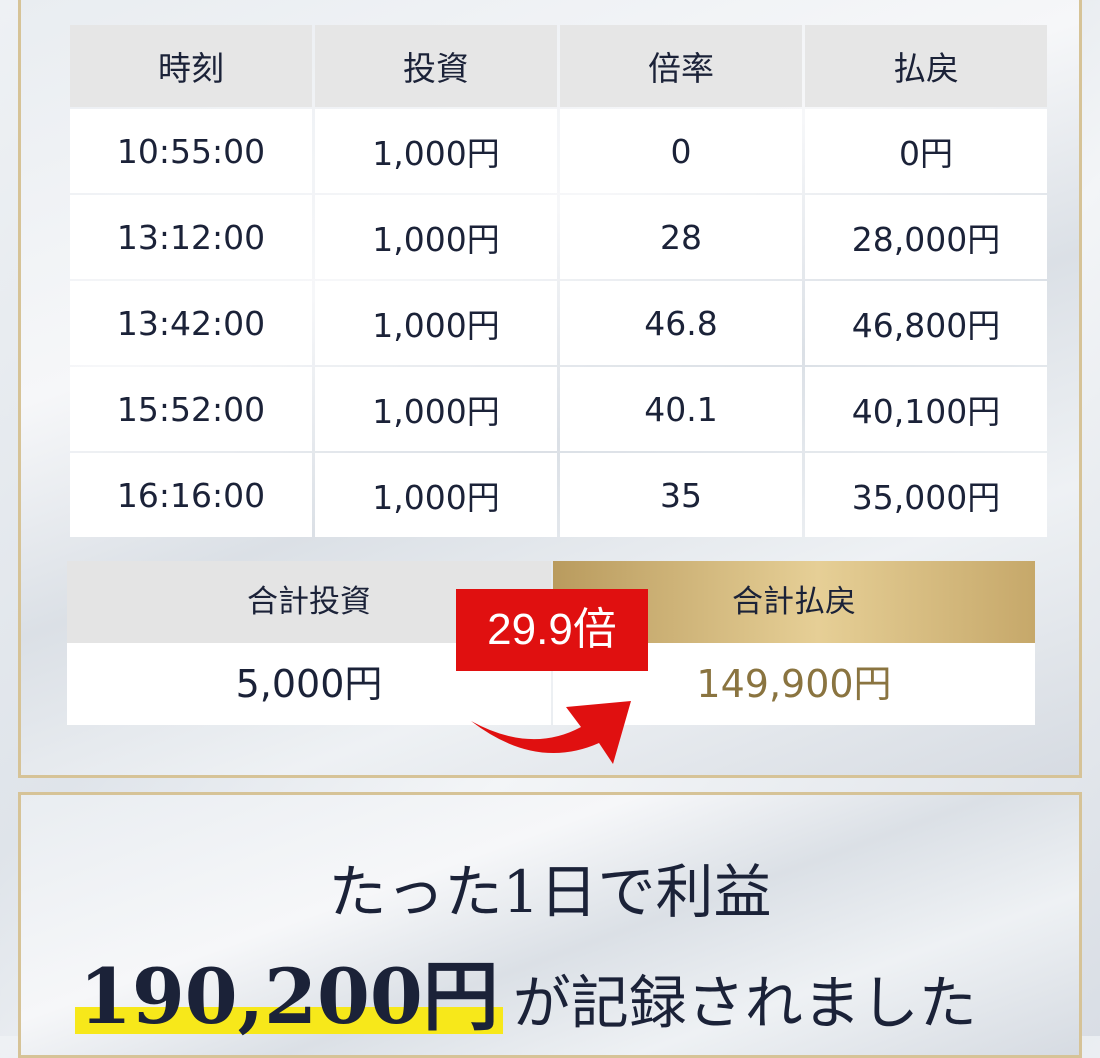 This screenshot has width=1100, height=1058. I want to click on cell-odds: 0, so click(681, 151).